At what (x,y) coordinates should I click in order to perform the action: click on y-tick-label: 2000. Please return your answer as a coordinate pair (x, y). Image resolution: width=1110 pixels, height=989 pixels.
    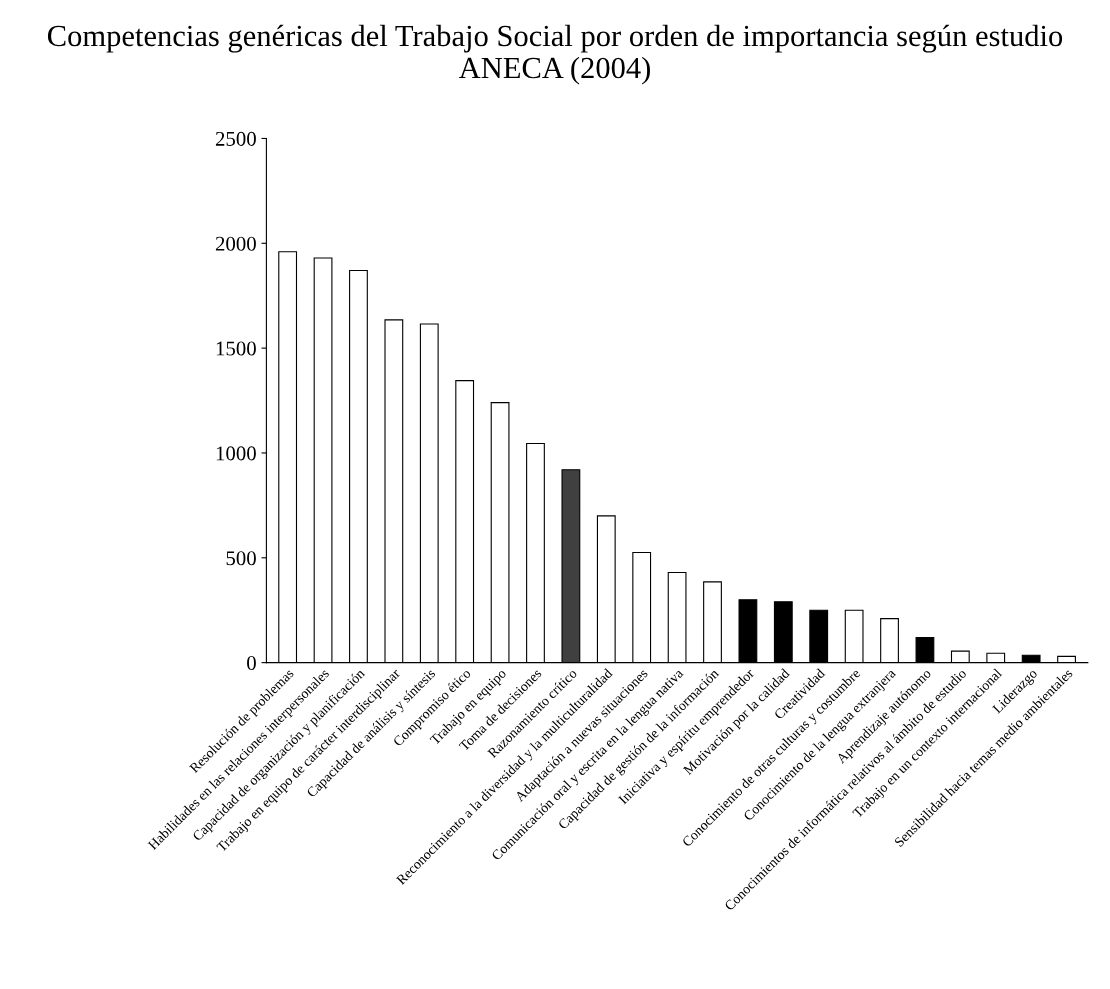
    Looking at the image, I should click on (235, 243).